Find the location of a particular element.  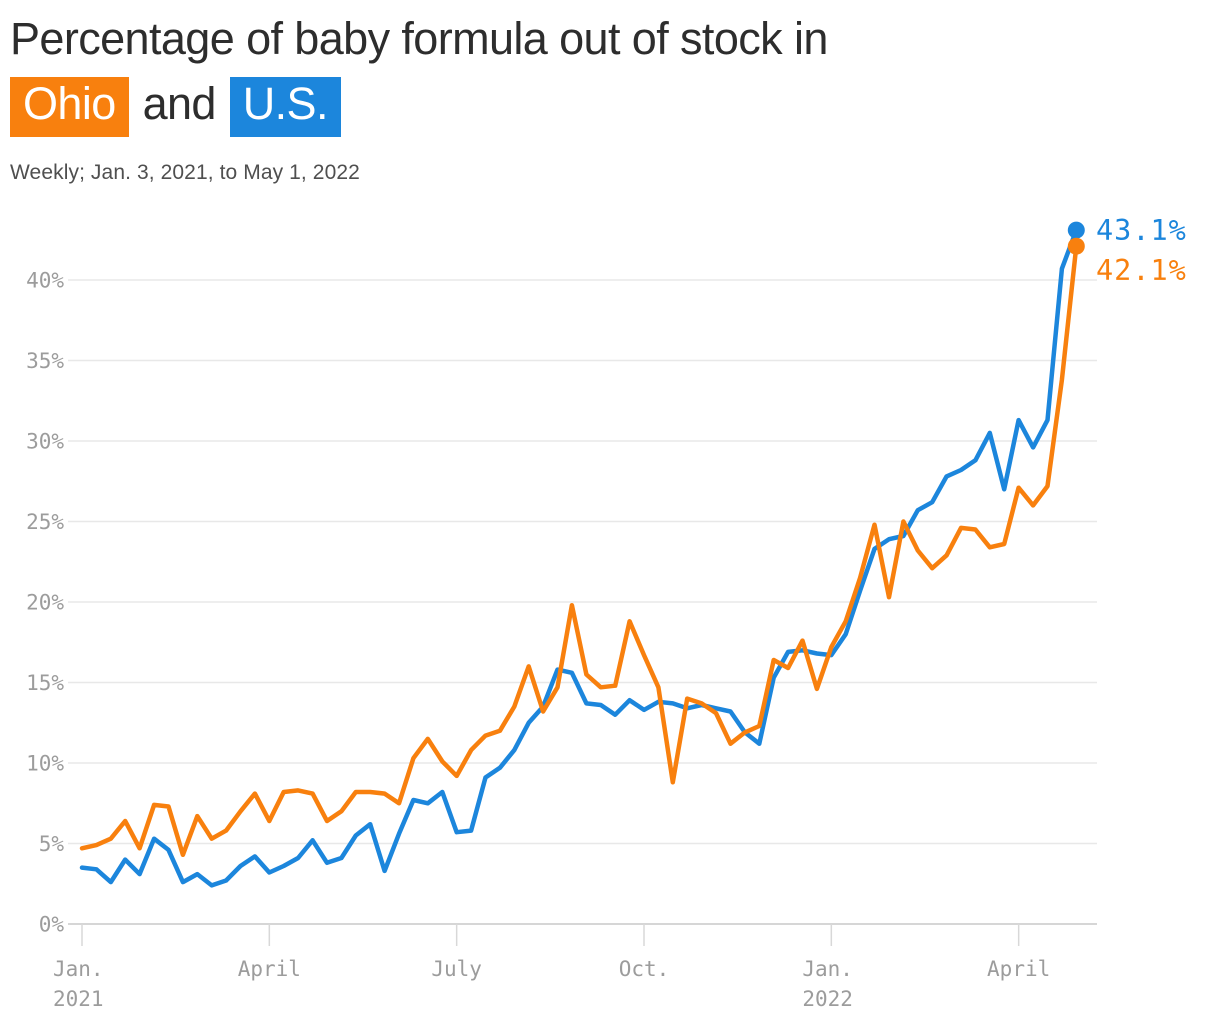

end-dot-us is located at coordinates (1076, 230).